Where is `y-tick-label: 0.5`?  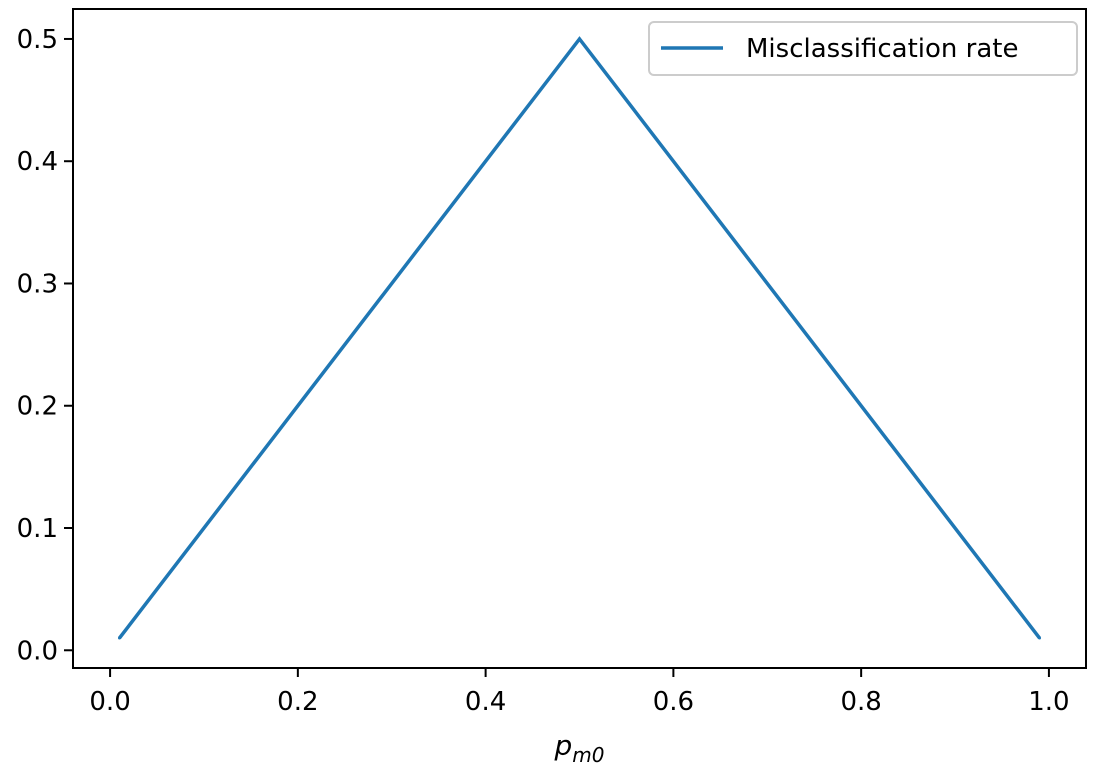
y-tick-label: 0.5 is located at coordinates (37, 40).